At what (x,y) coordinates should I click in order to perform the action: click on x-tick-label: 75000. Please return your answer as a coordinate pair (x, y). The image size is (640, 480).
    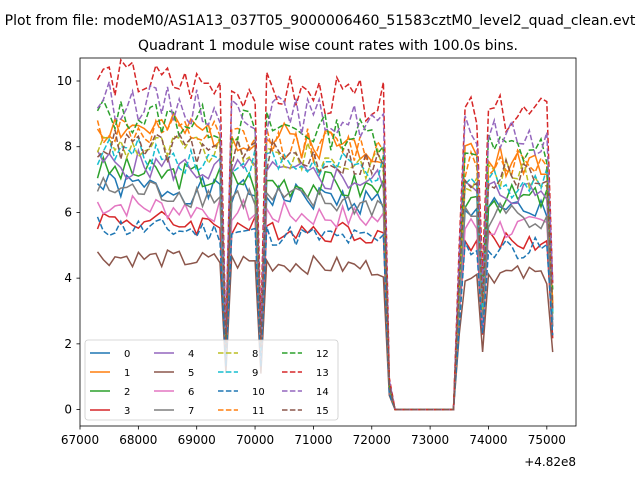
    Looking at the image, I should click on (547, 440).